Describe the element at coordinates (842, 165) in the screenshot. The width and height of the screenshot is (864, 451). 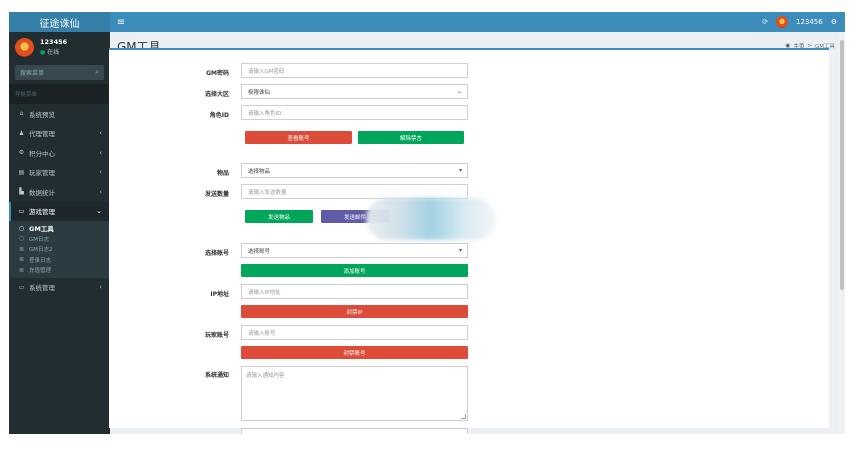
I see `scrollbar-thumb` at that location.